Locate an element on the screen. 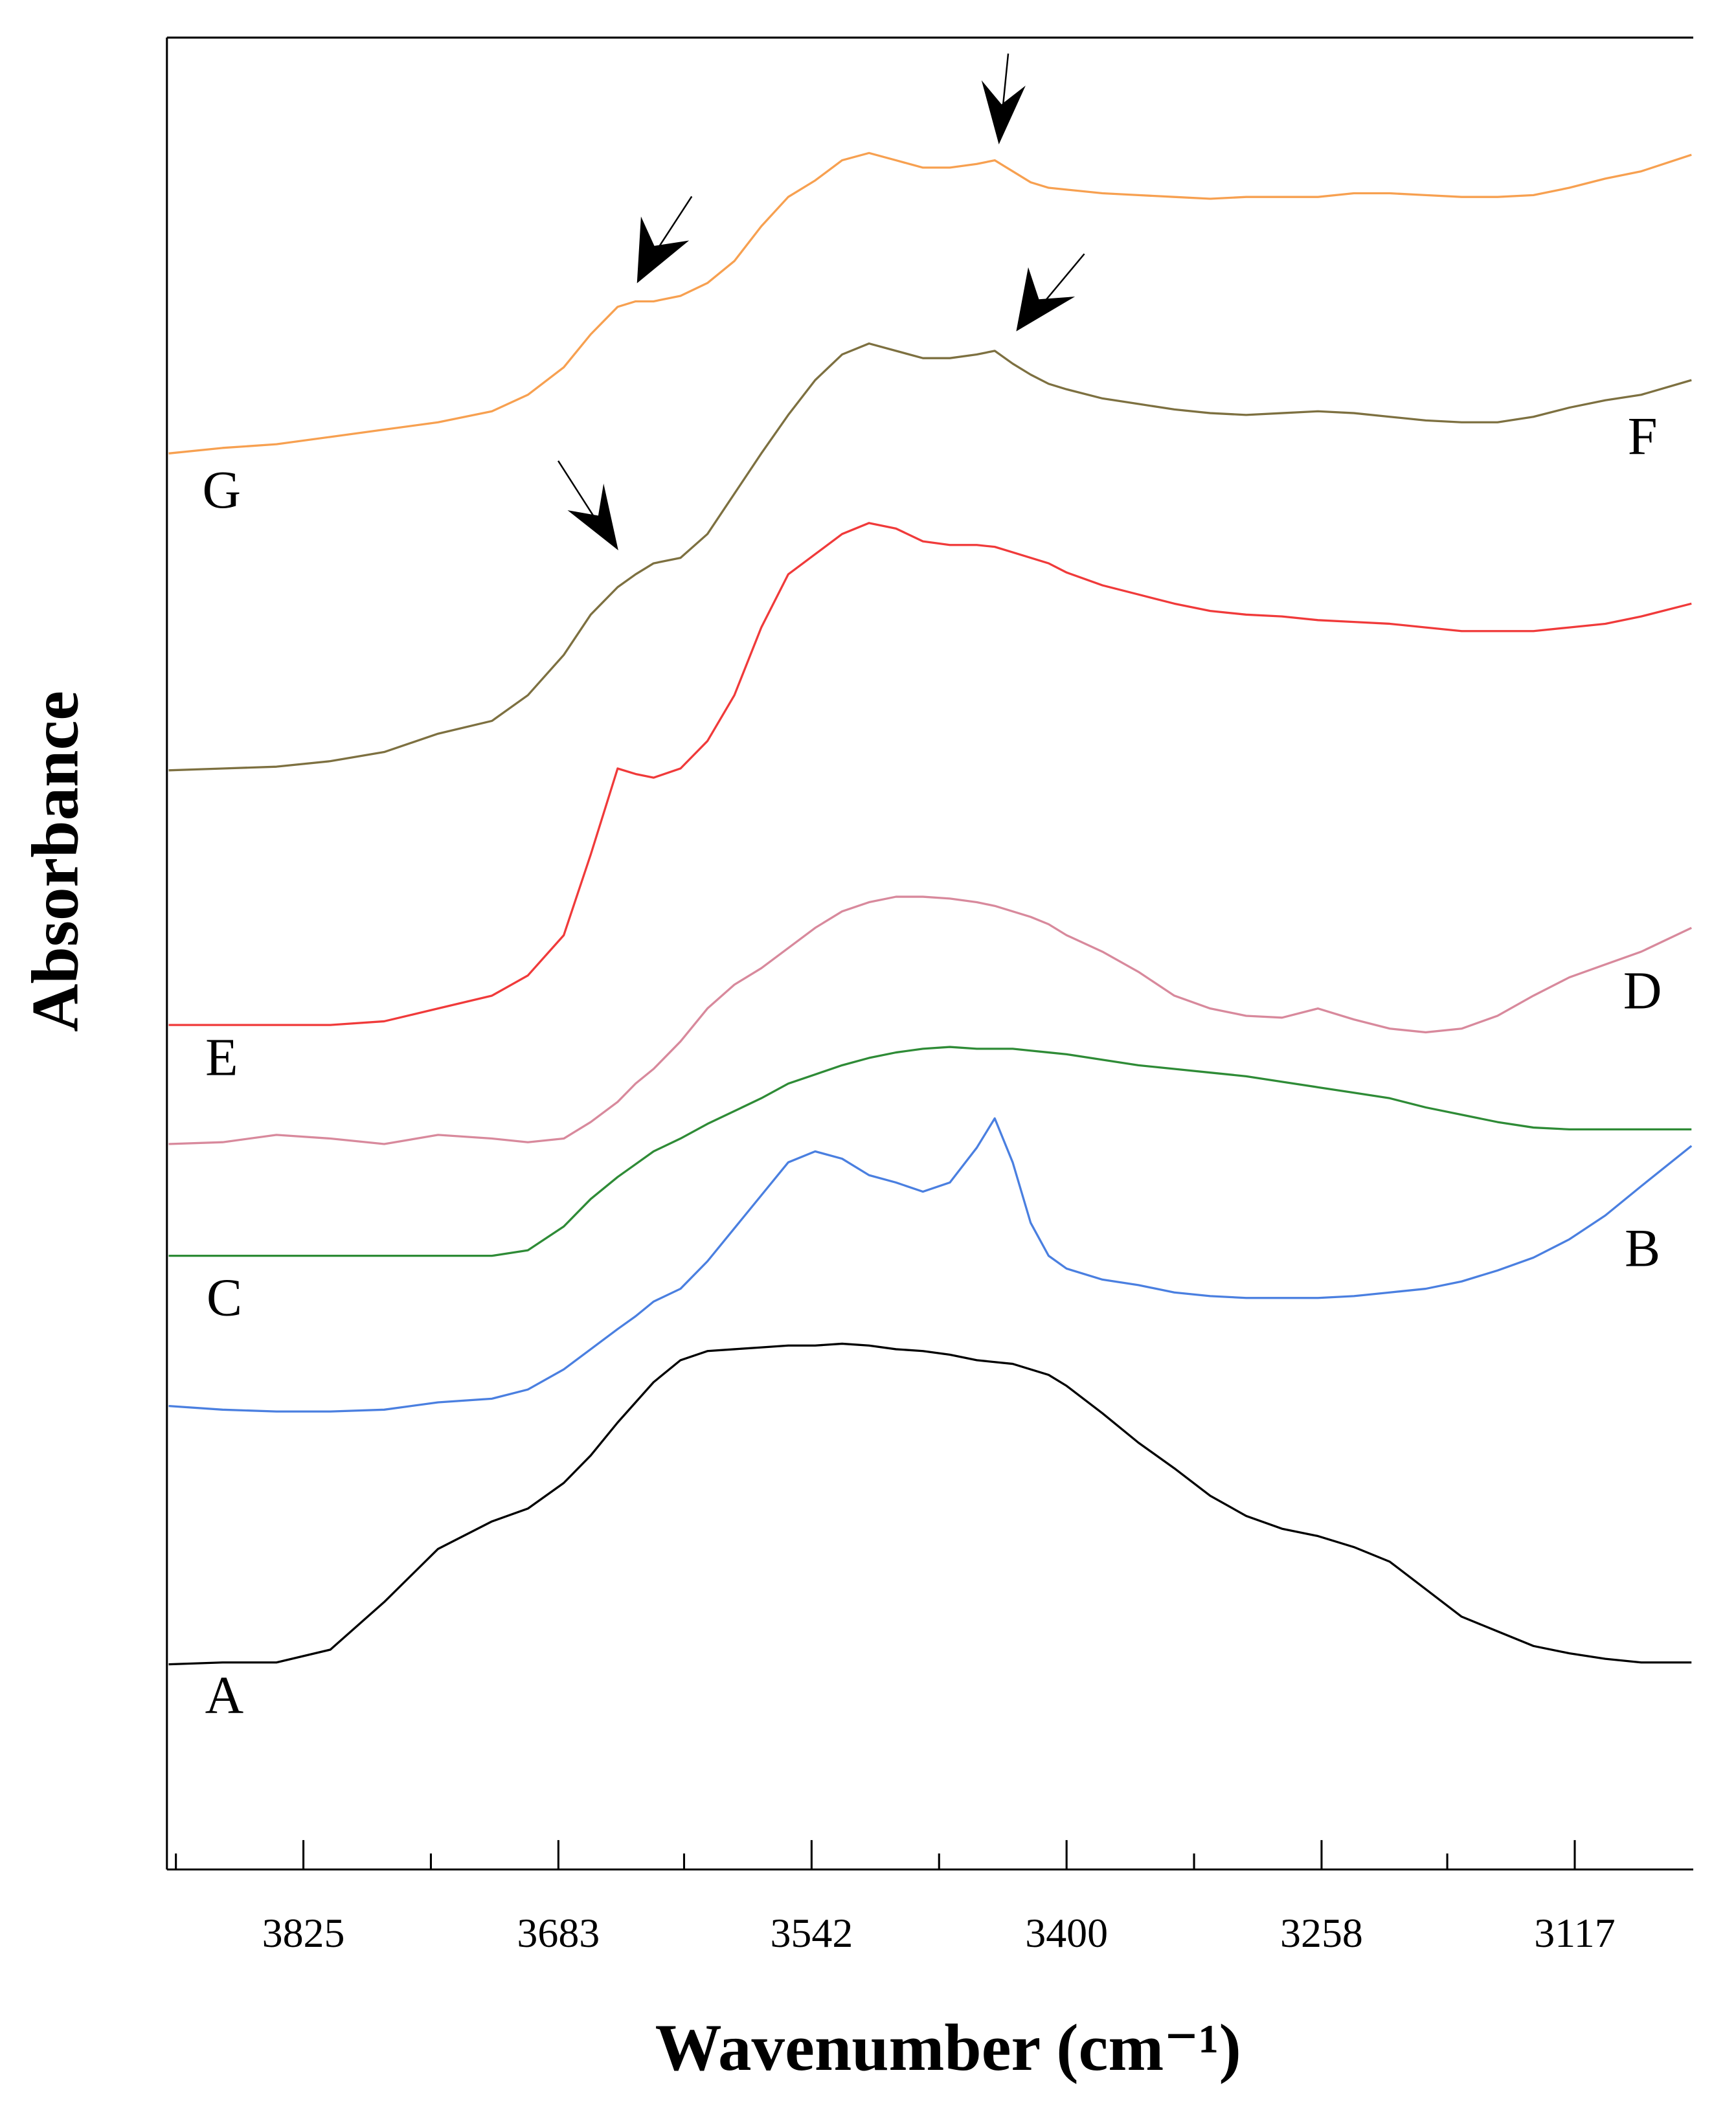 This screenshot has width=1736, height=2110. series-label: B is located at coordinates (1643, 1247).